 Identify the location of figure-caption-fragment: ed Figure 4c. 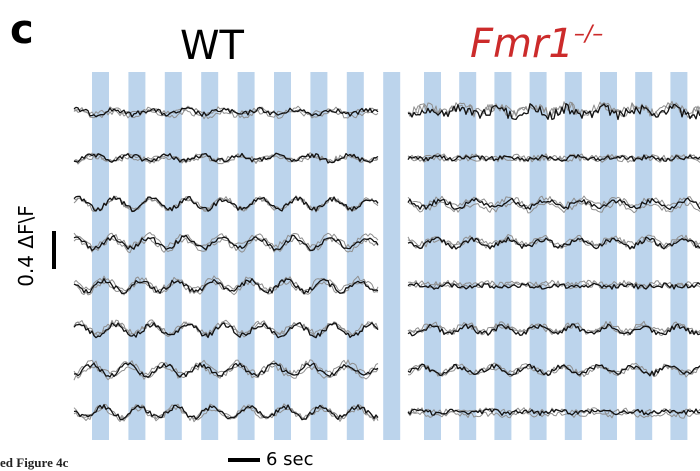
(34, 462).